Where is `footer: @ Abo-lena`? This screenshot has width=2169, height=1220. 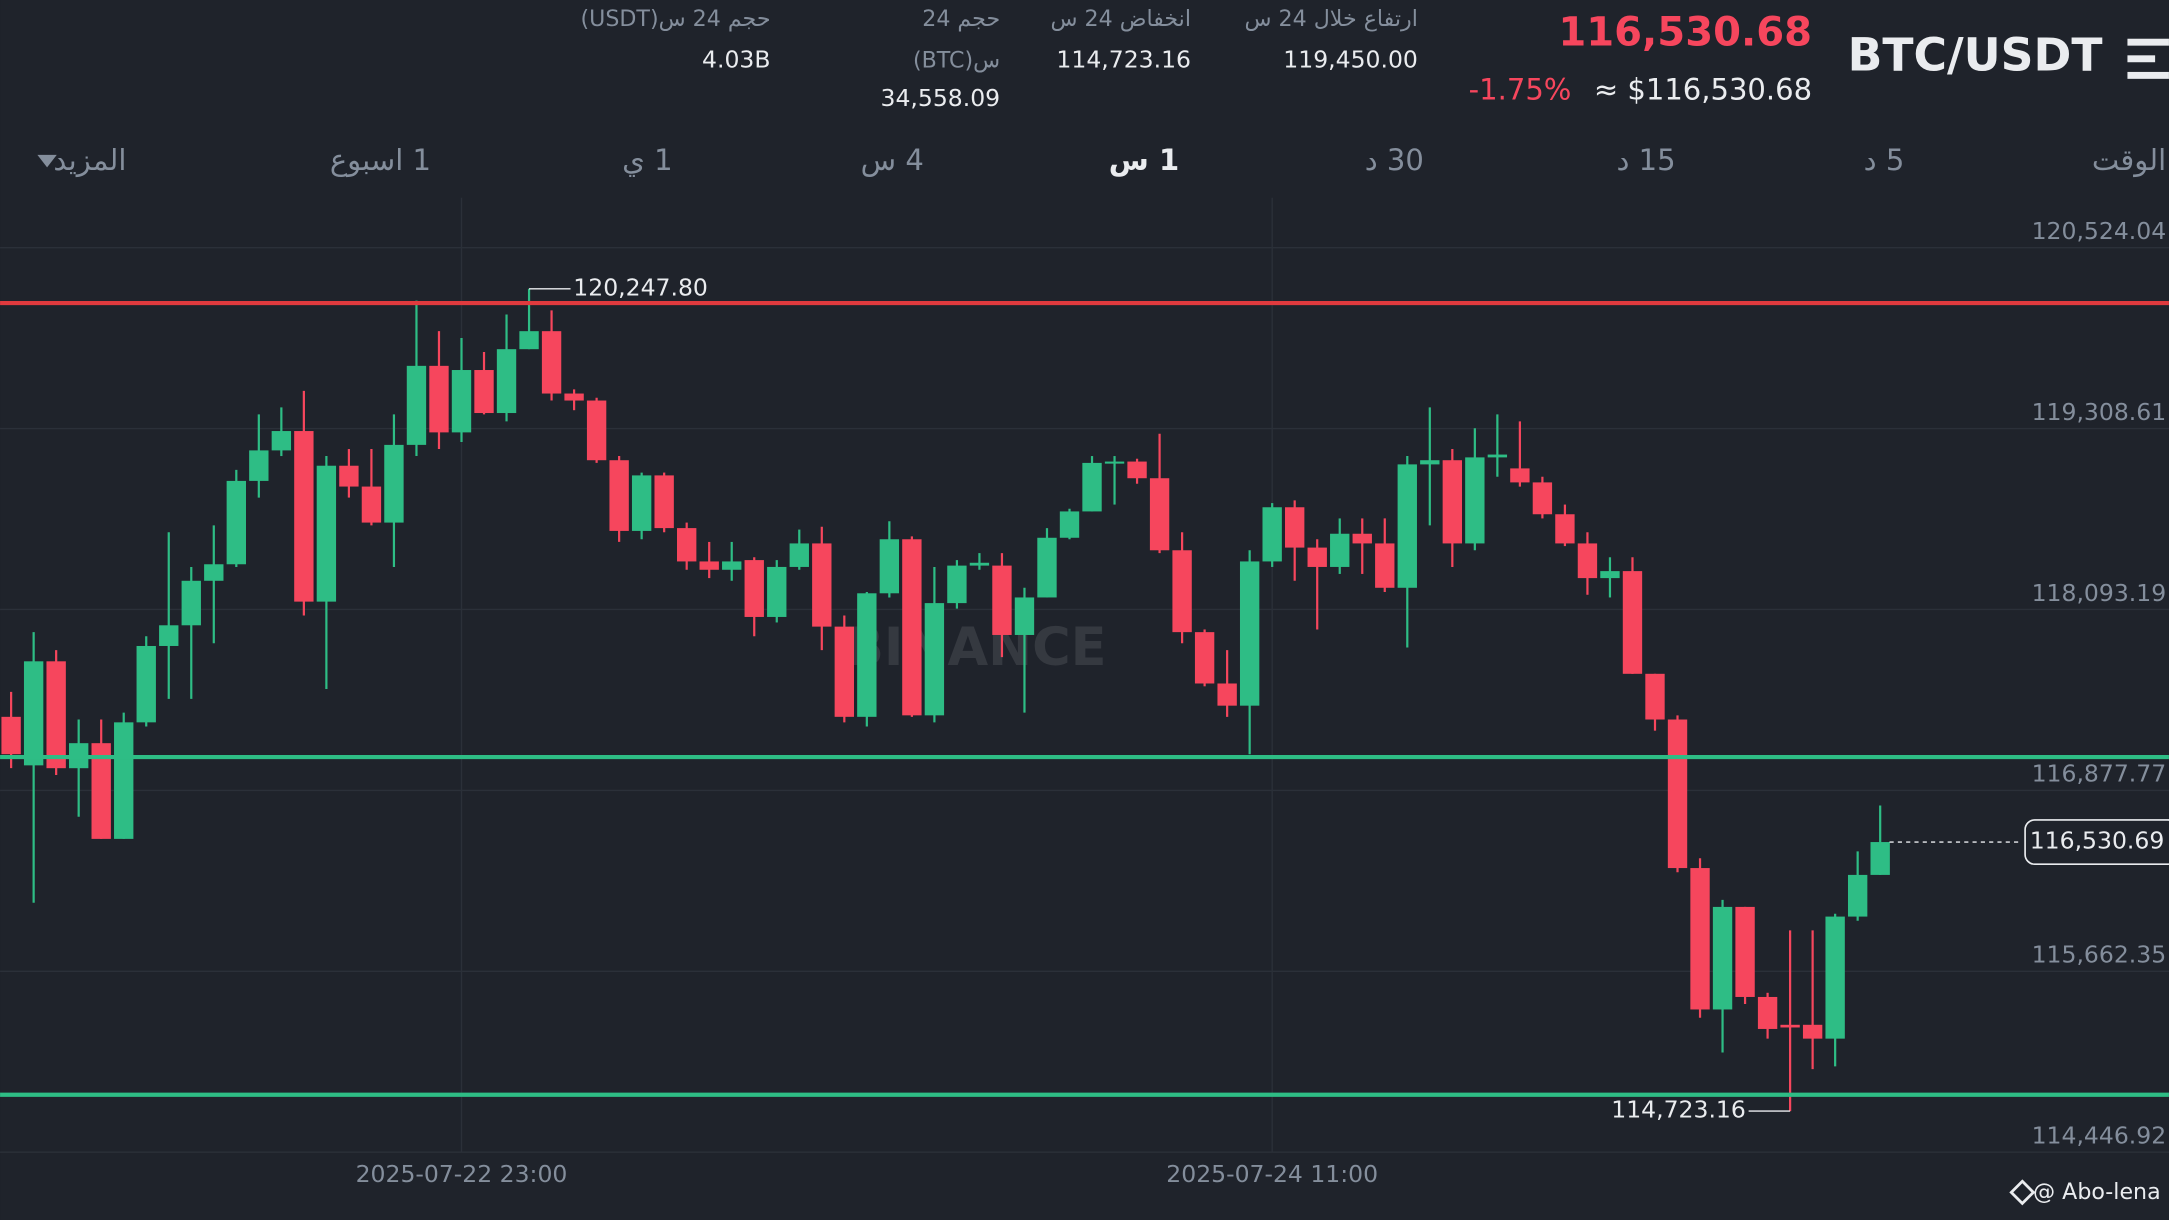
footer: @ Abo-lena is located at coordinates (2097, 1192).